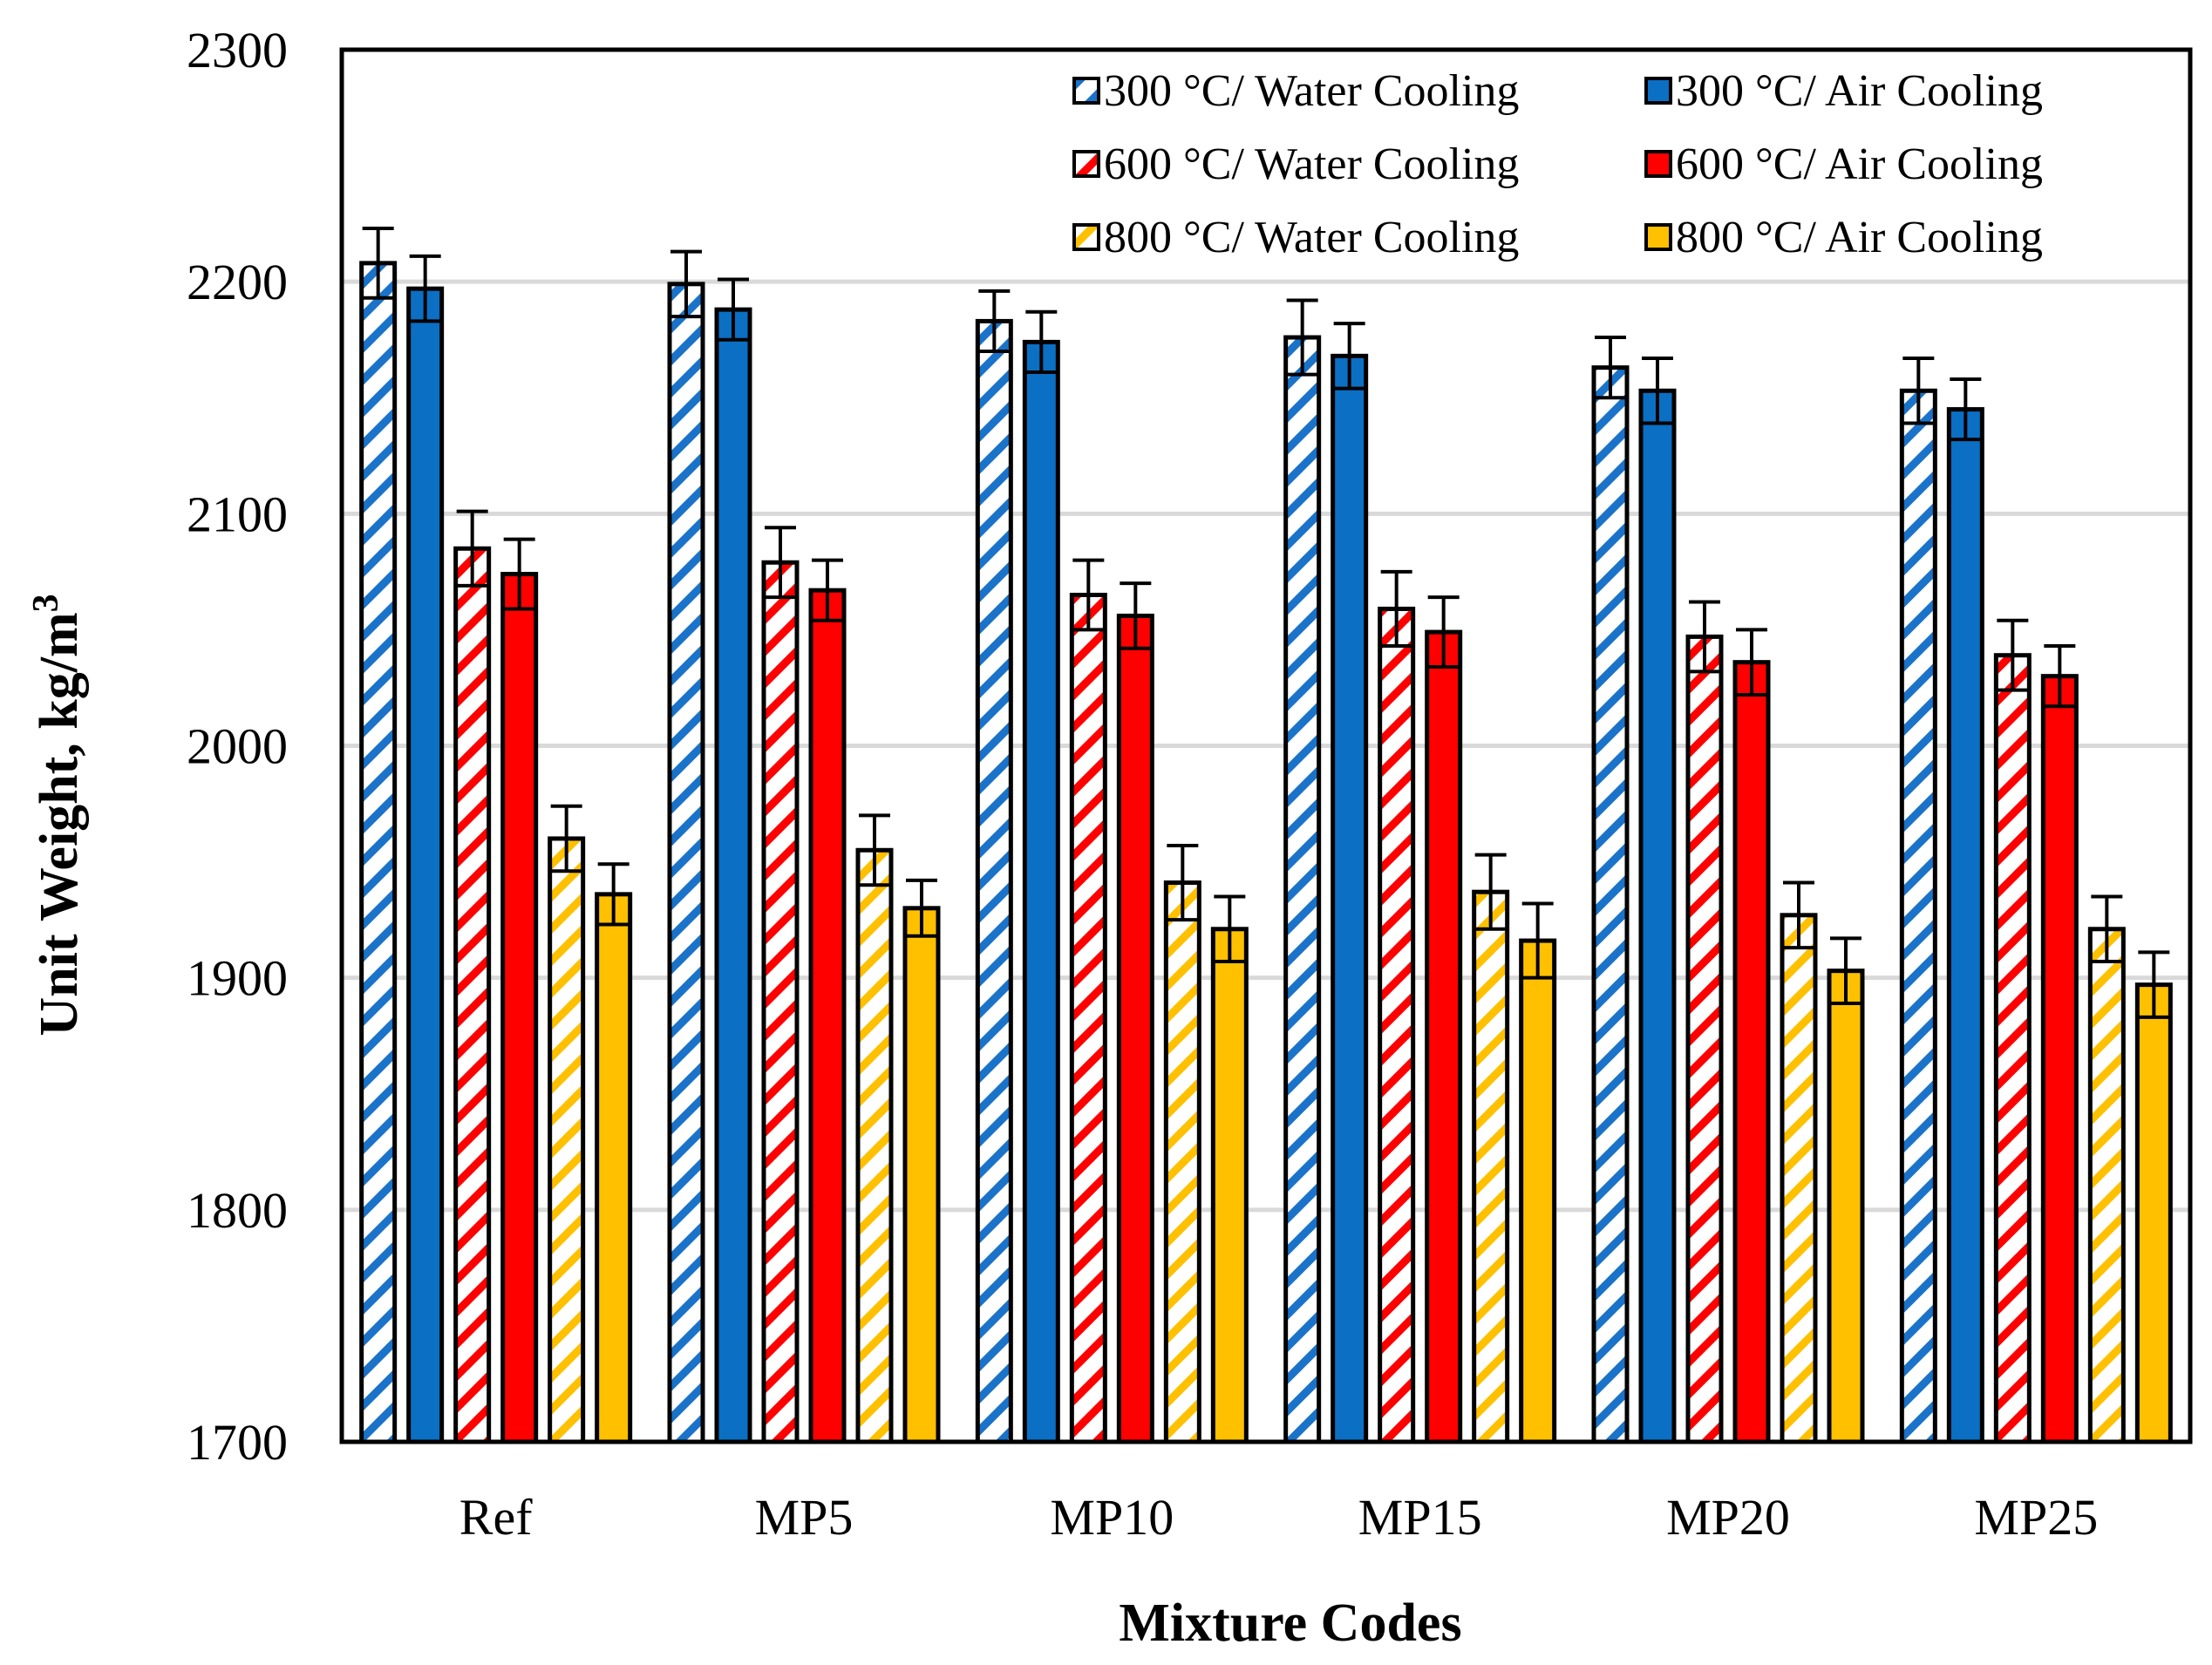 The height and width of the screenshot is (1665, 2212). I want to click on y-tick-label: 2300, so click(237, 50).